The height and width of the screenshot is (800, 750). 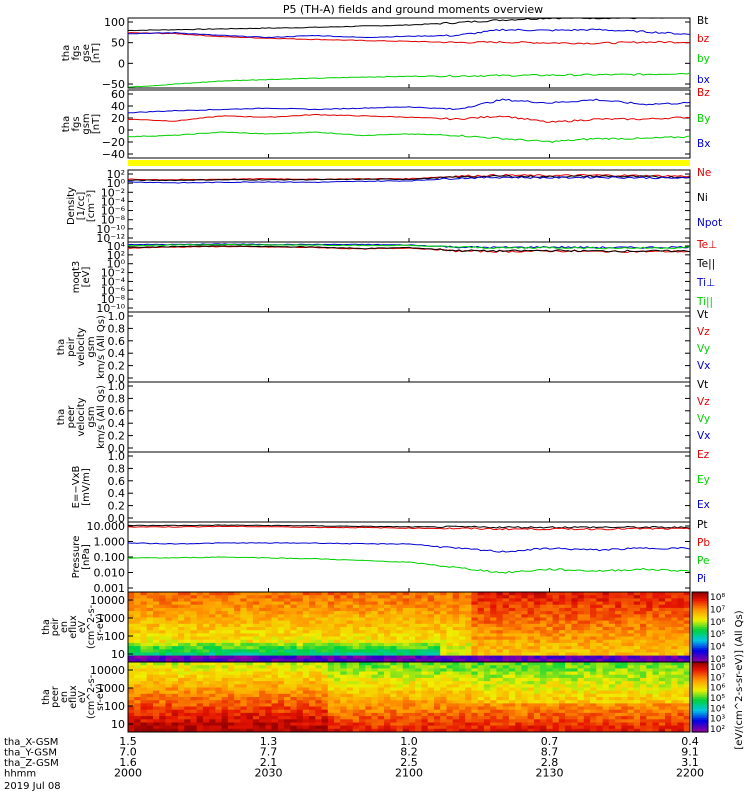 I want to click on ephemeris-row-label: tha_X-GSM, so click(x=31, y=742).